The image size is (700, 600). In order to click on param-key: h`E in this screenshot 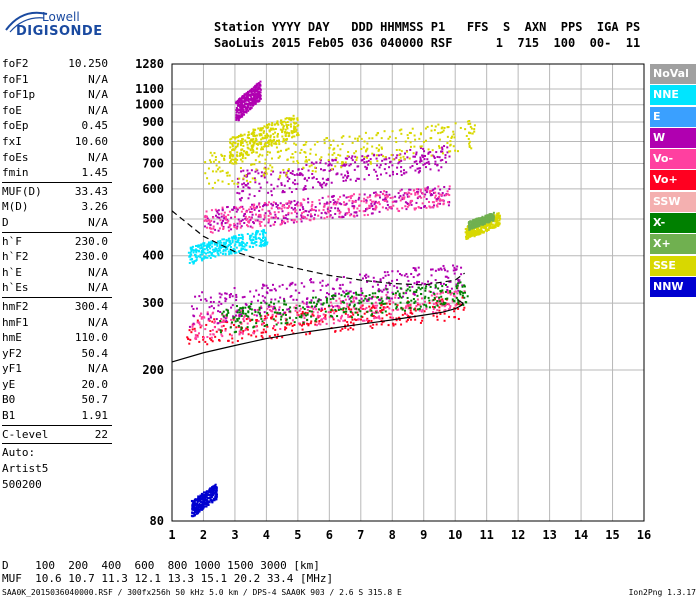, I will do `click(12, 272)`.